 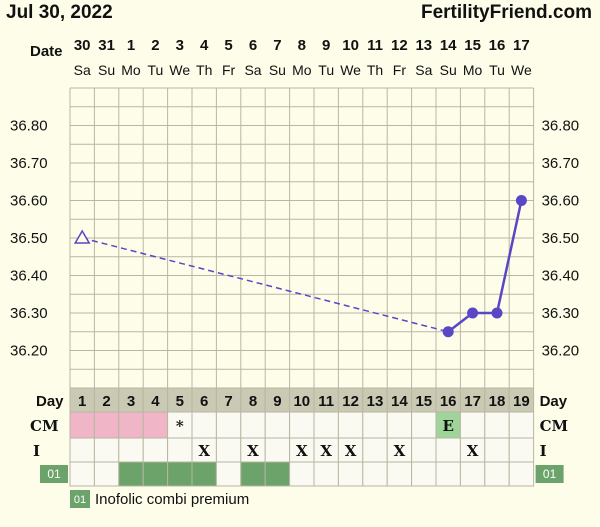 I want to click on date-row-label: Date, so click(x=46, y=51).